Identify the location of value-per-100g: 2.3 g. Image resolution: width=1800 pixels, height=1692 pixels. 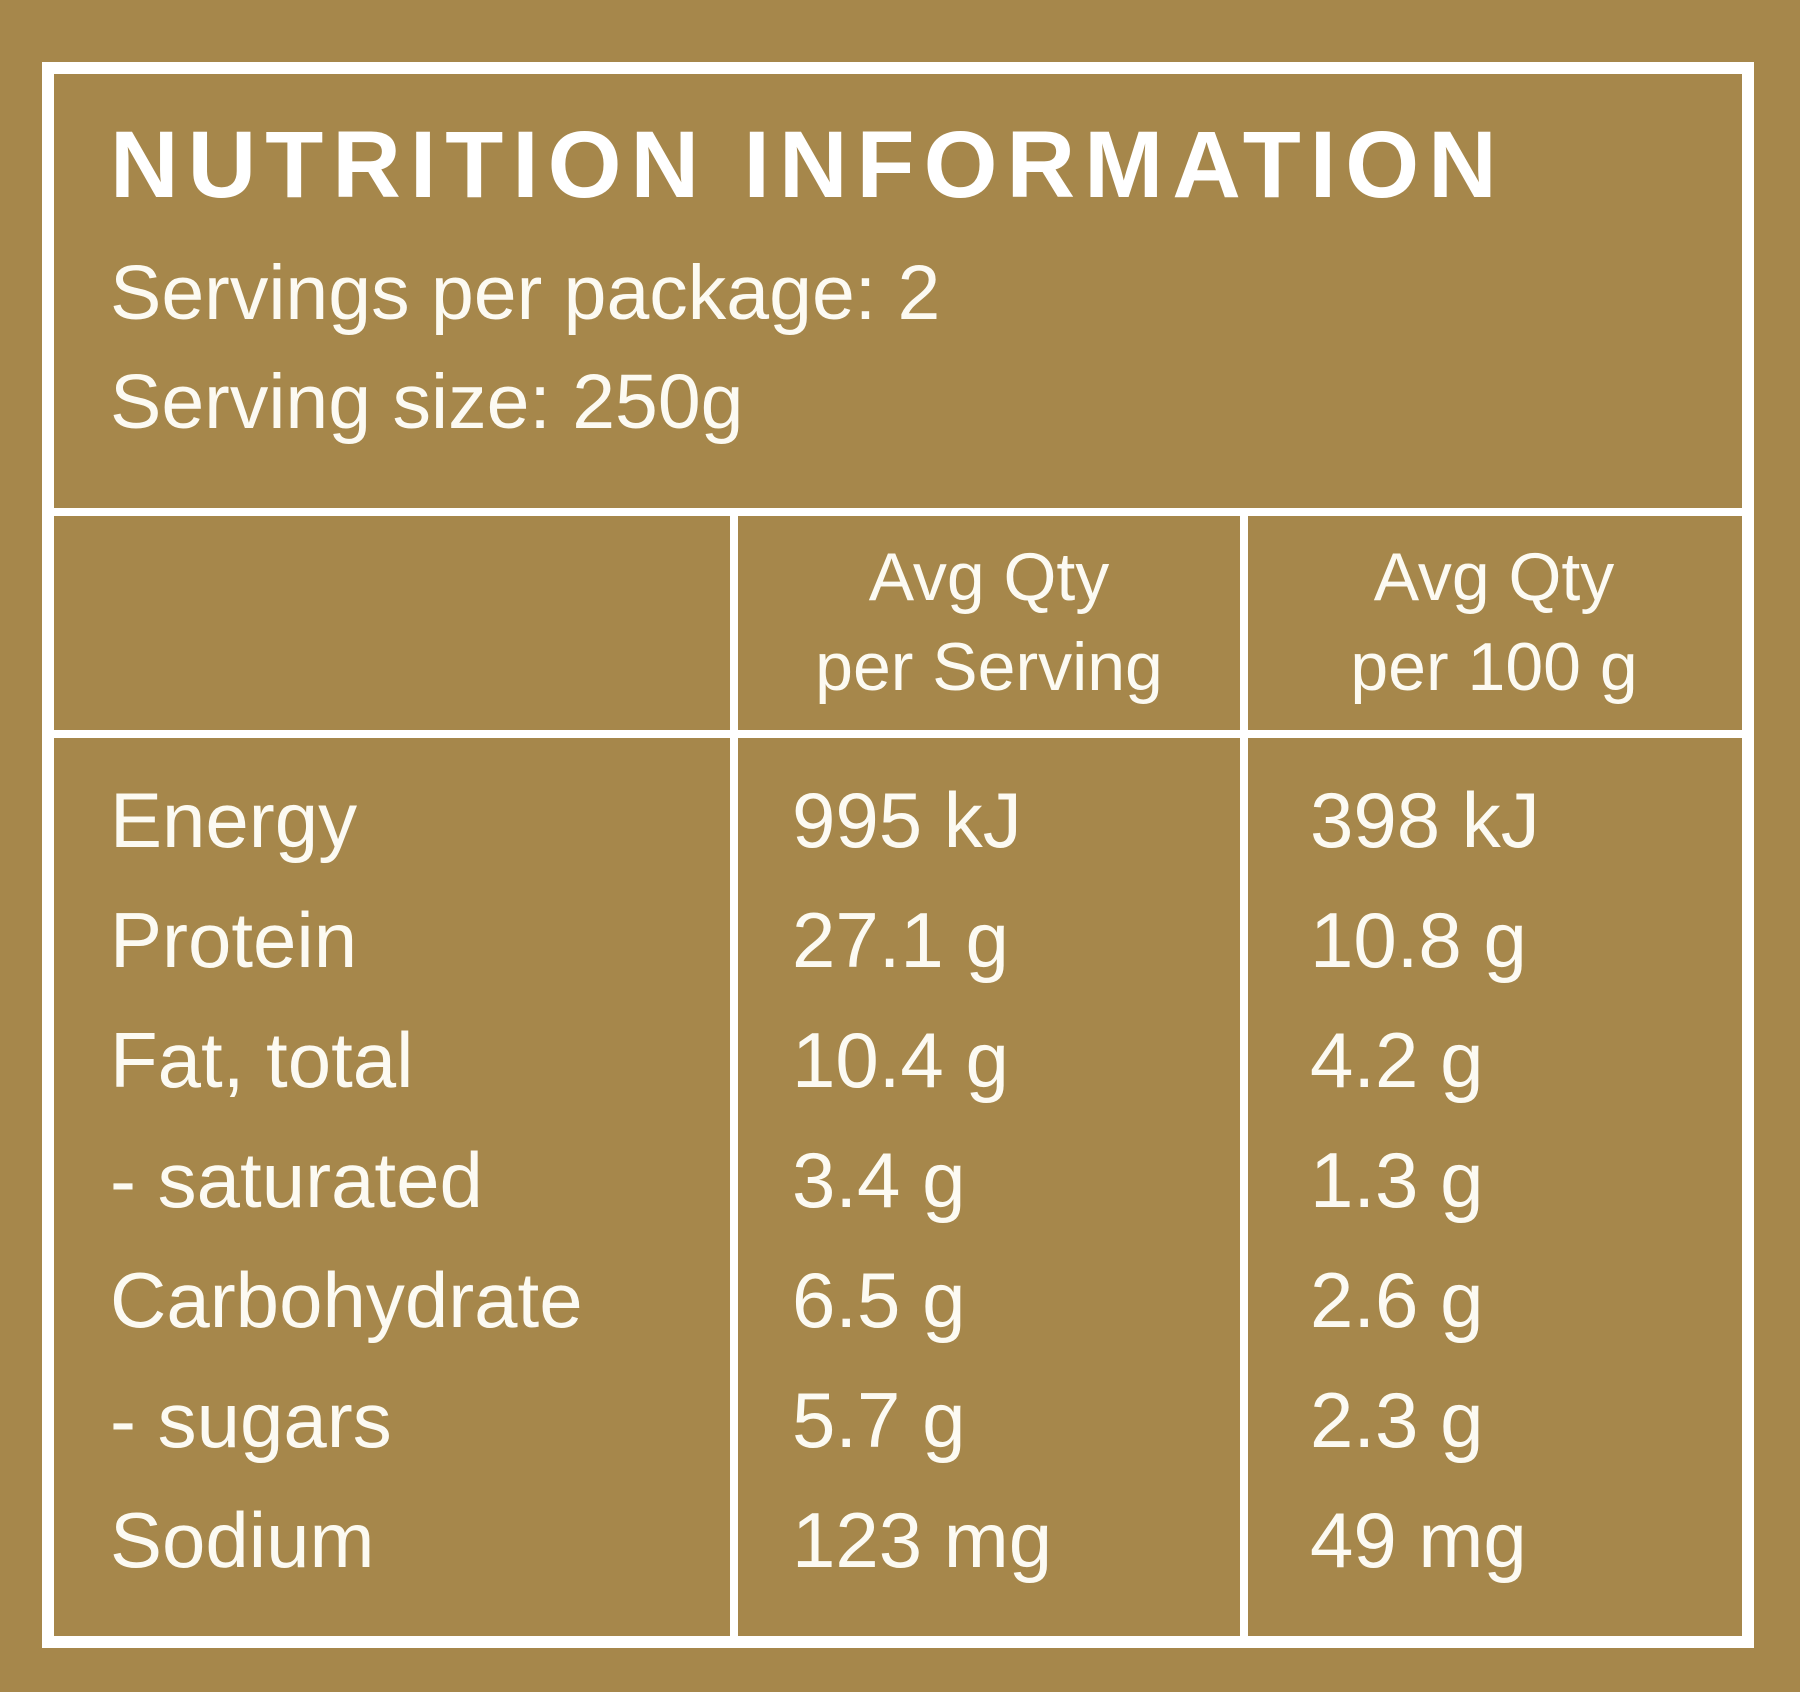
(1397, 1419).